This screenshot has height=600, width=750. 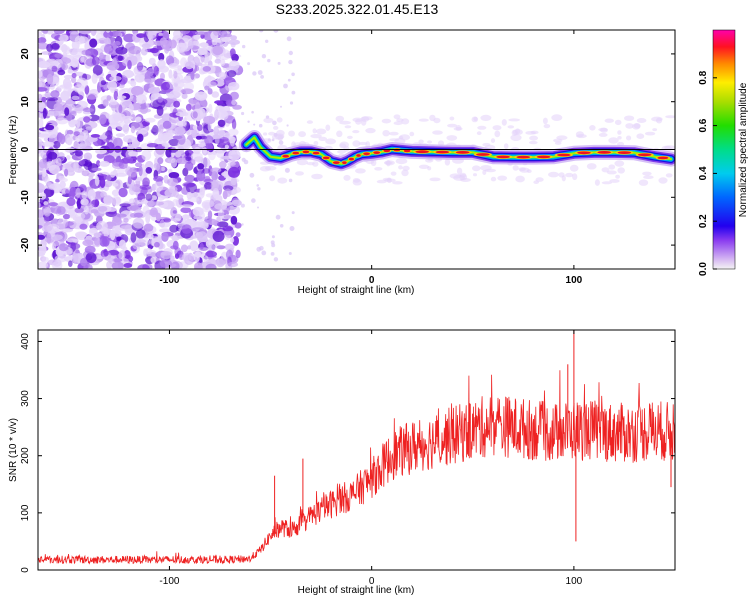 What do you see at coordinates (703, 269) in the screenshot?
I see `colorbar-tick-label: 0.0` at bounding box center [703, 269].